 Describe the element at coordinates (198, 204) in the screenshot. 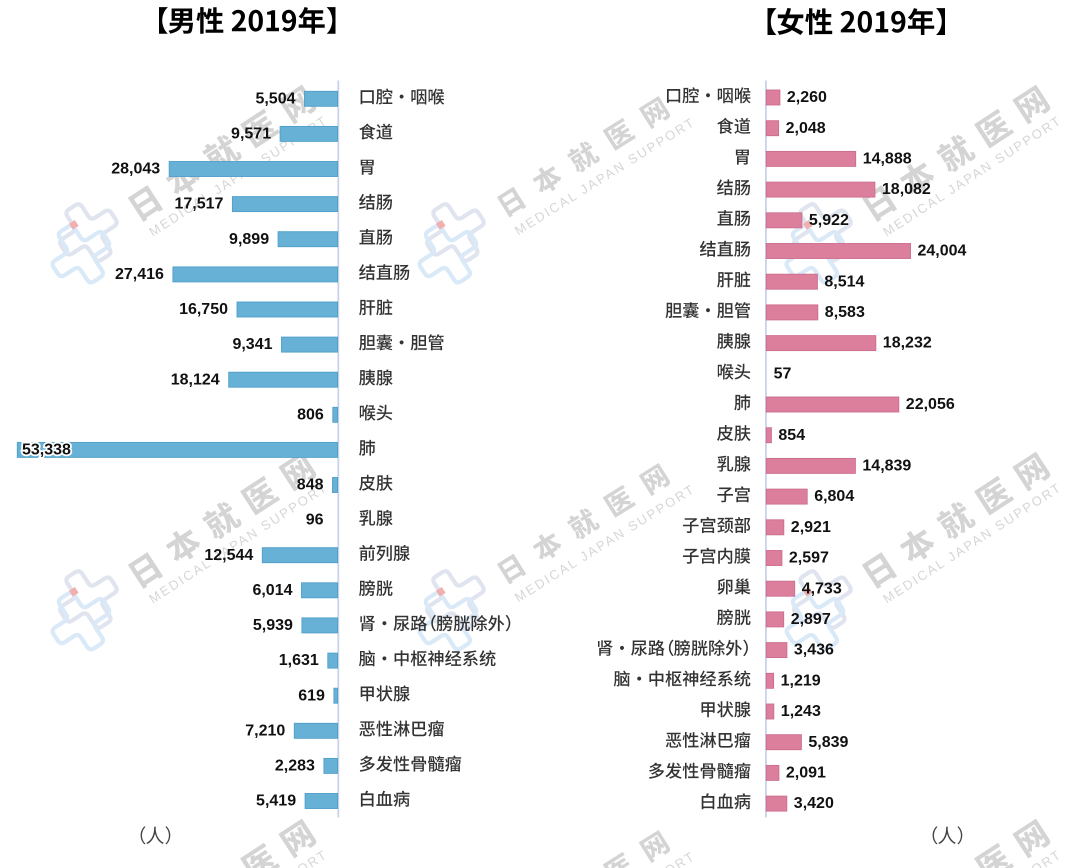

I see `svg-text: 17,517` at that location.